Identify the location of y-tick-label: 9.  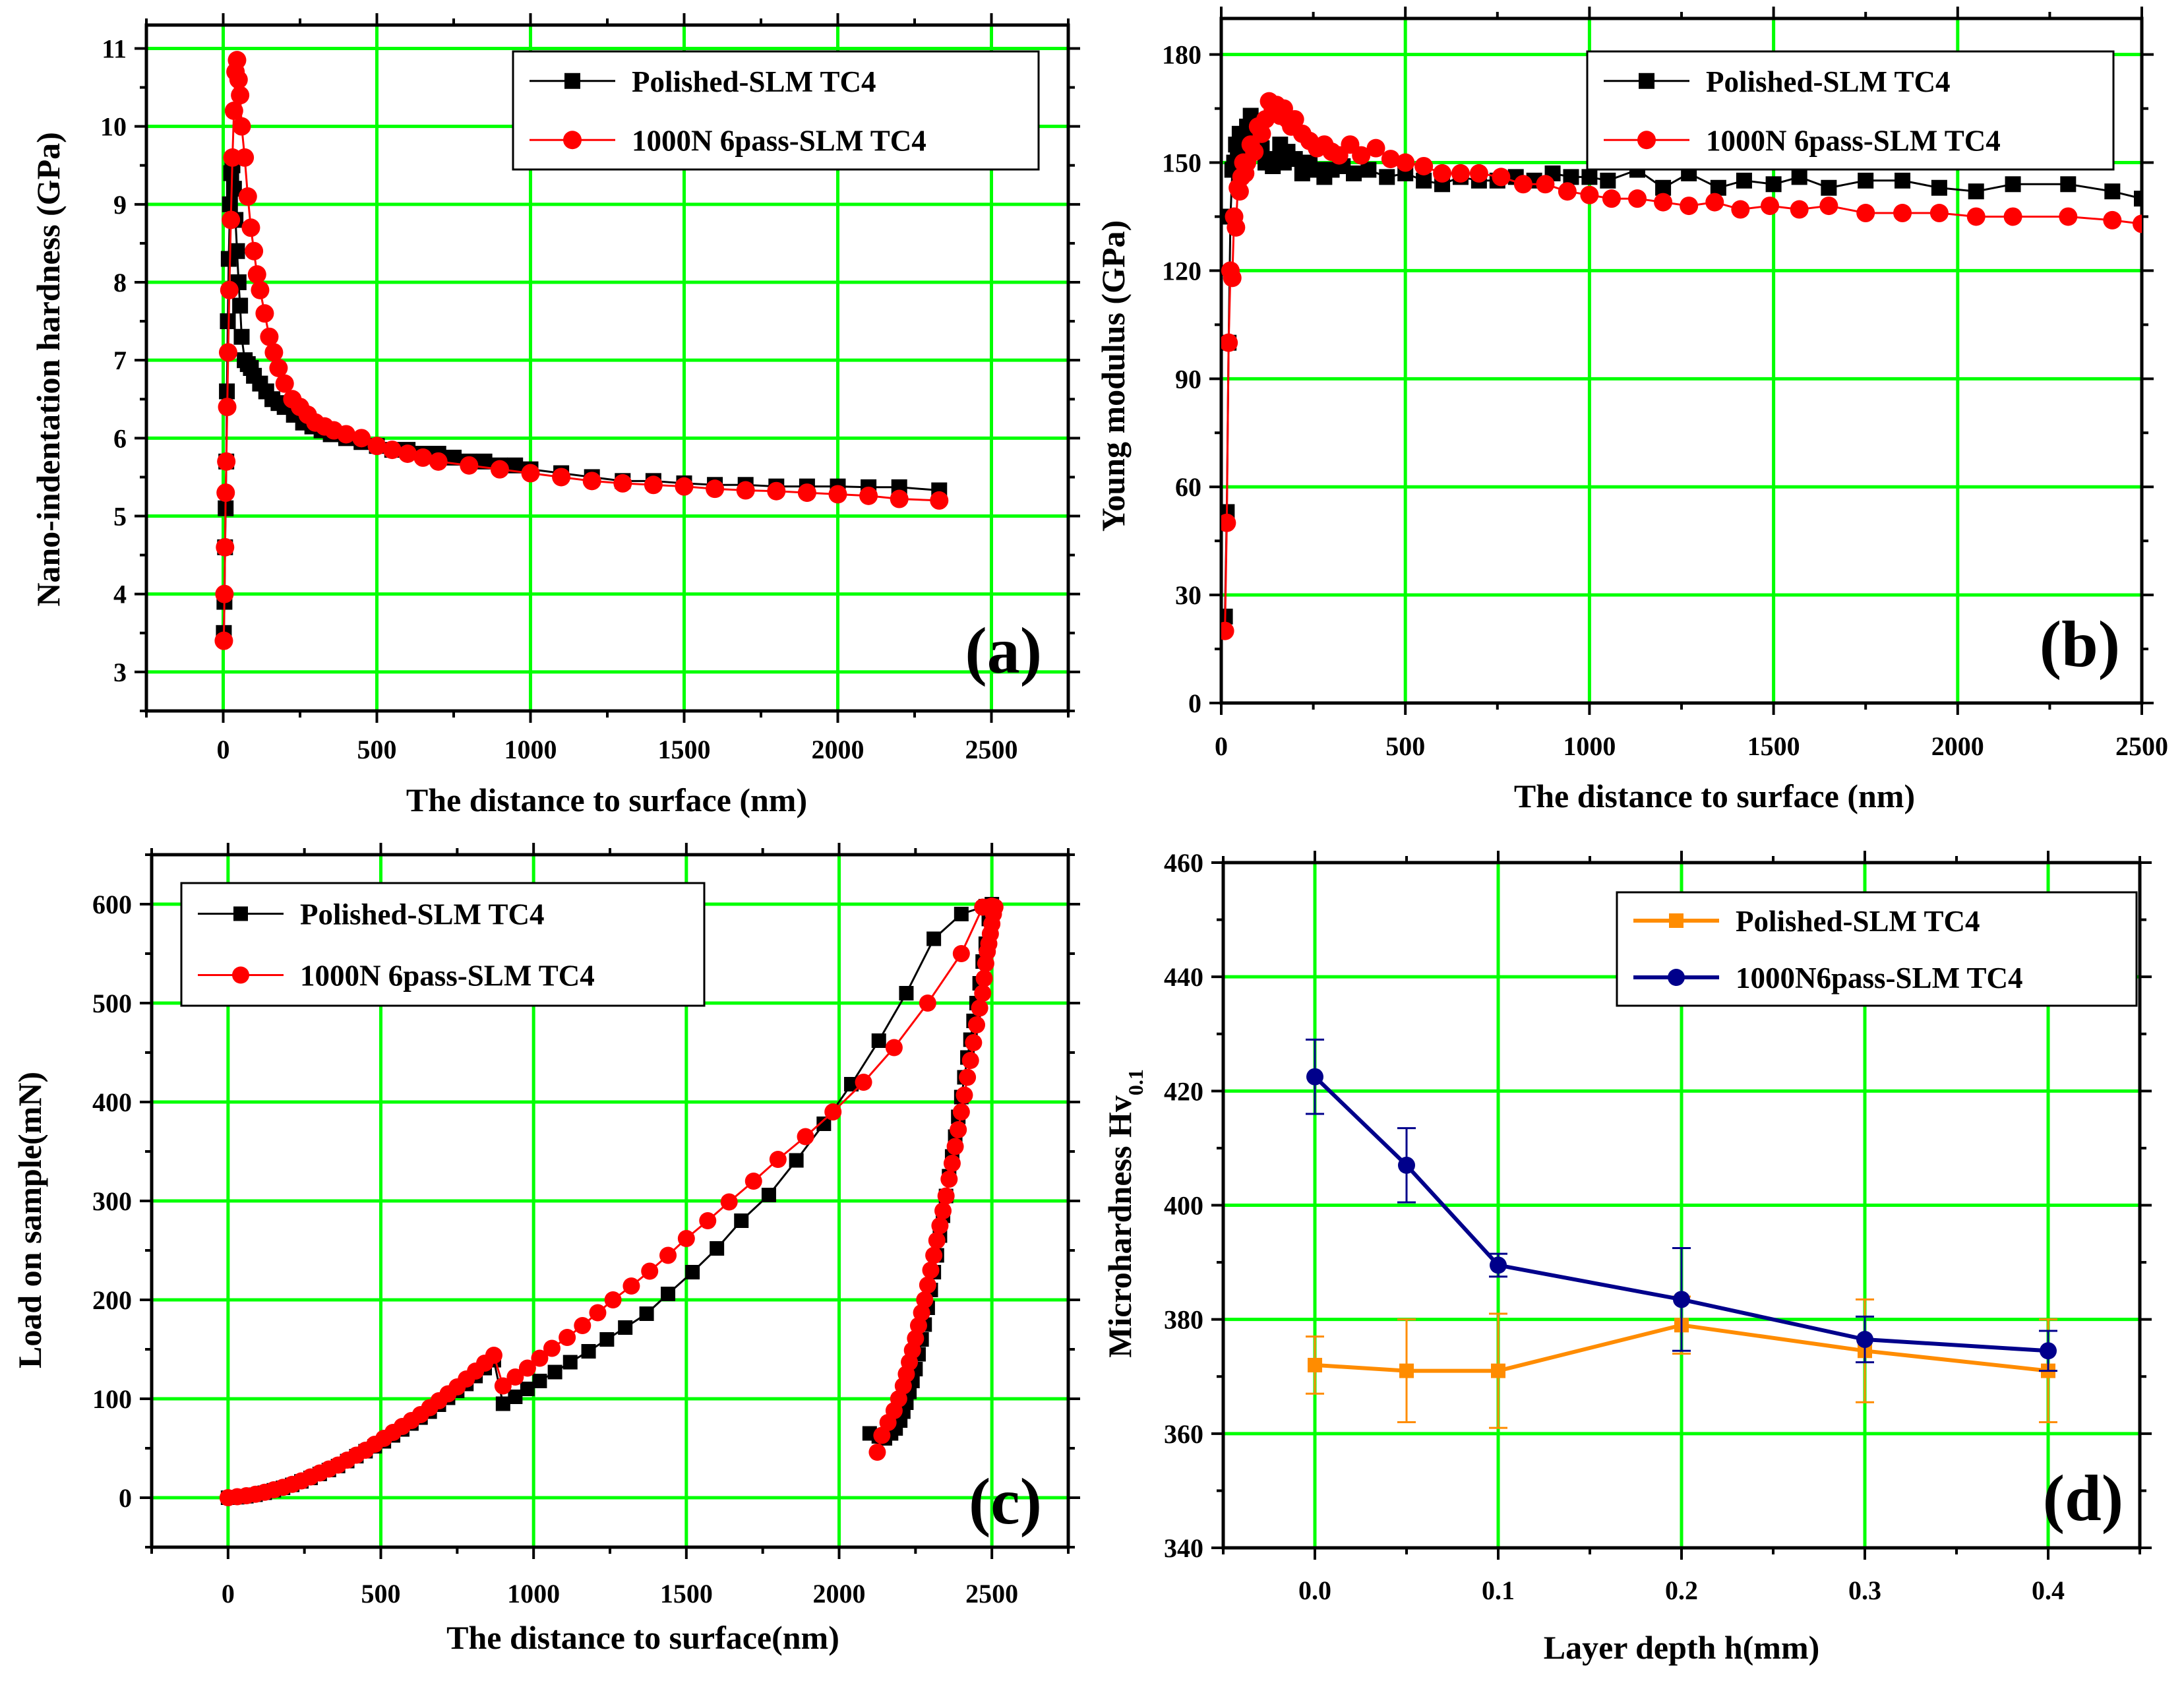
(120, 205).